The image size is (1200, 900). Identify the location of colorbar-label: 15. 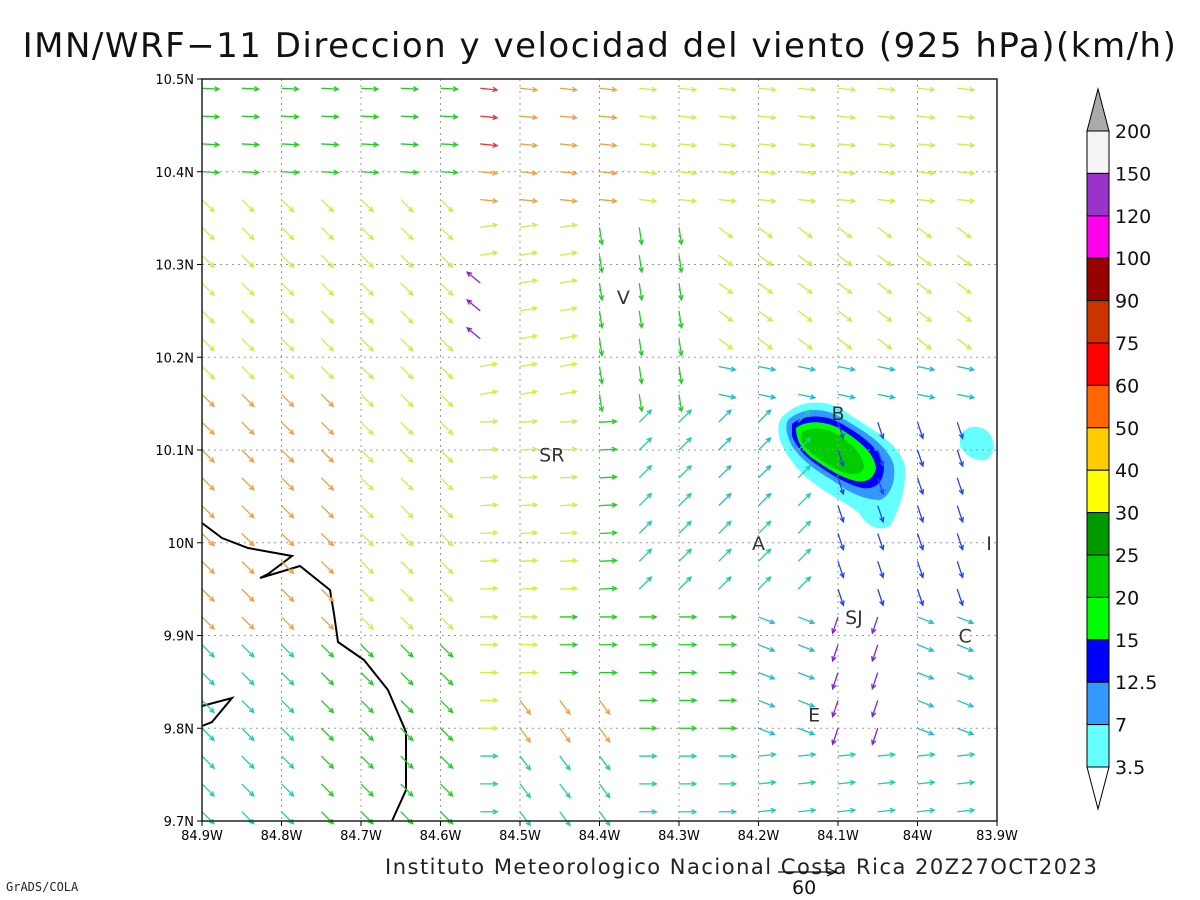
(1127, 641).